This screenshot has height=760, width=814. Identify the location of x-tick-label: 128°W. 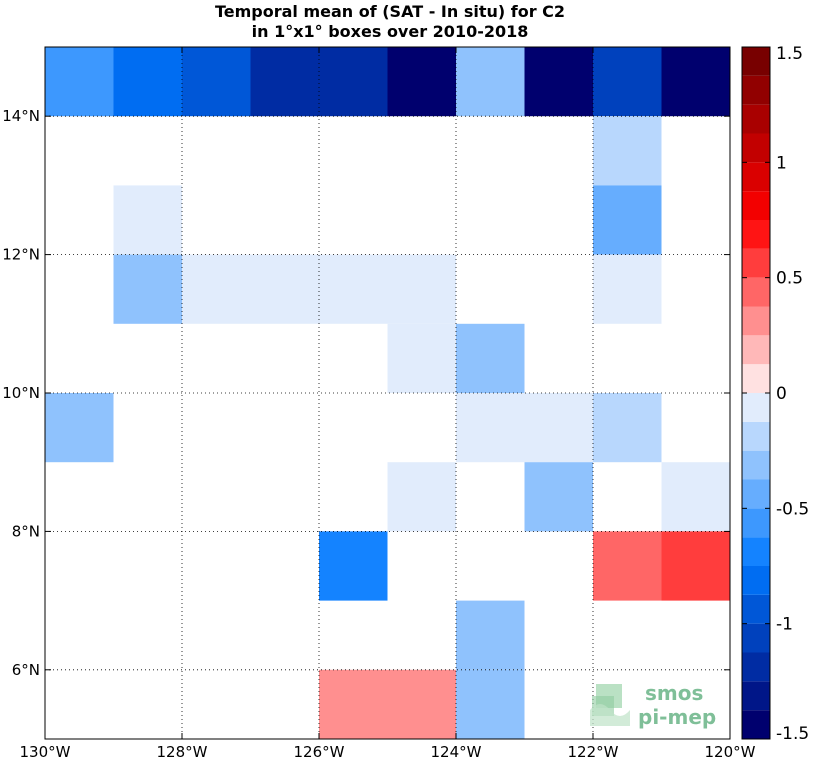
(182, 751).